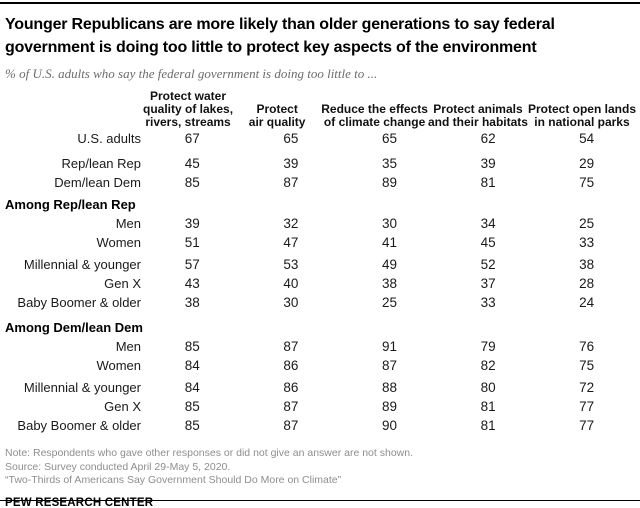 This screenshot has width=640, height=508. What do you see at coordinates (320, 365) in the screenshot?
I see `table-row-dem-women: Women 84 86 87 82 75` at bounding box center [320, 365].